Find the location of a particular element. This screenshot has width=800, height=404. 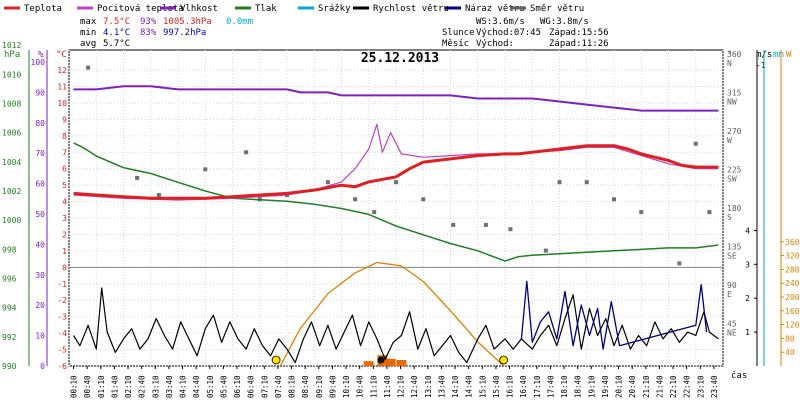

dir-tick-value: 135 is located at coordinates (734, 247).